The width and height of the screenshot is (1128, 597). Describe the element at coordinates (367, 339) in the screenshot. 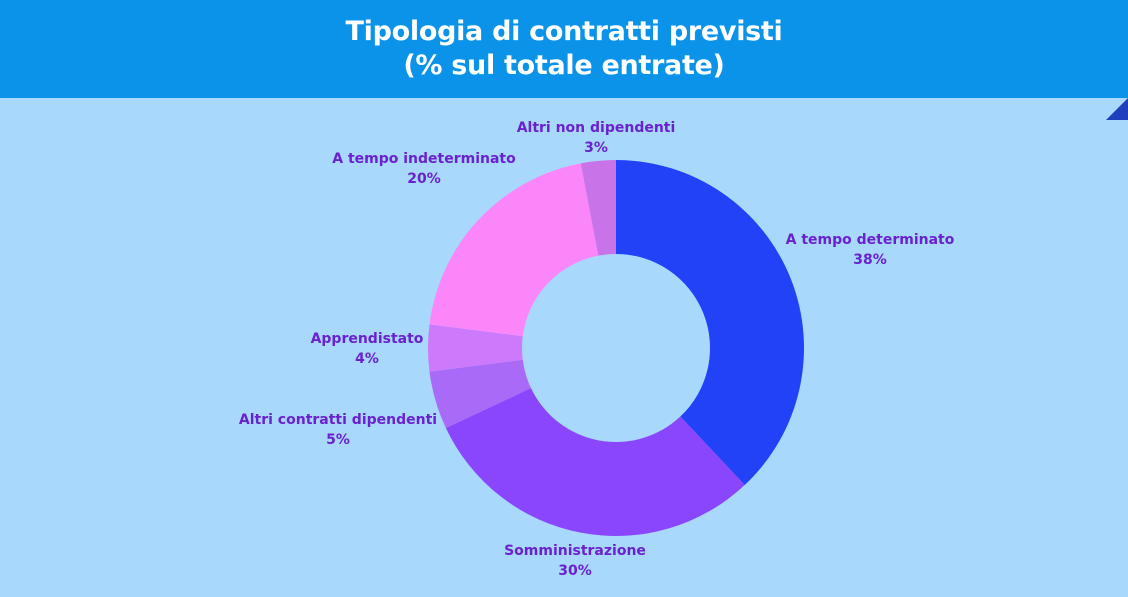

I see `slice-label-name: Apprendistato` at that location.